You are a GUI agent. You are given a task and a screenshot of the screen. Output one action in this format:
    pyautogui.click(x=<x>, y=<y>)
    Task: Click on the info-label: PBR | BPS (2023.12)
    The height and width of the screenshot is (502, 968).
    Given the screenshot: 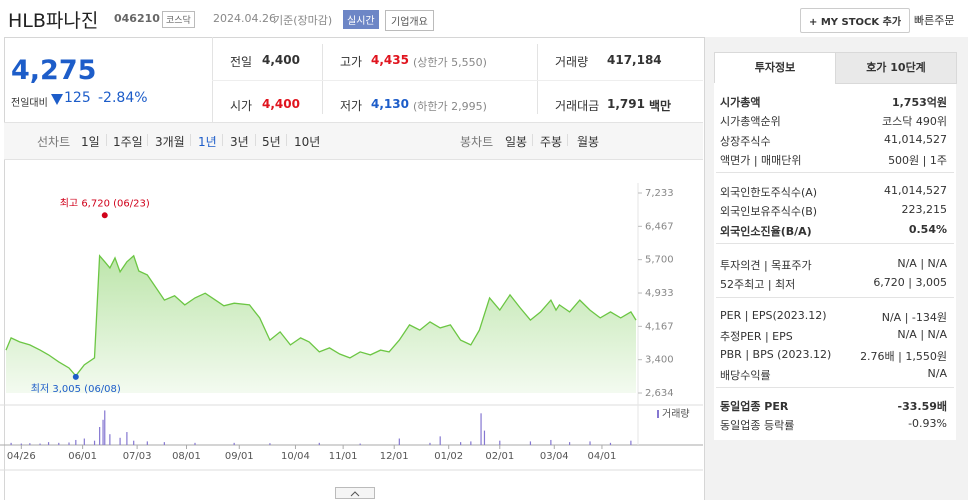 What is the action you would take?
    pyautogui.click(x=776, y=354)
    